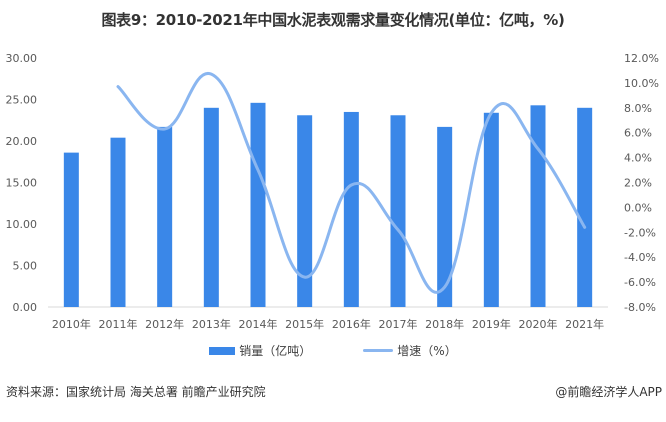 The image size is (666, 422). Describe the element at coordinates (640, 232) in the screenshot. I see `right-axis-tick: -2.0%` at that location.